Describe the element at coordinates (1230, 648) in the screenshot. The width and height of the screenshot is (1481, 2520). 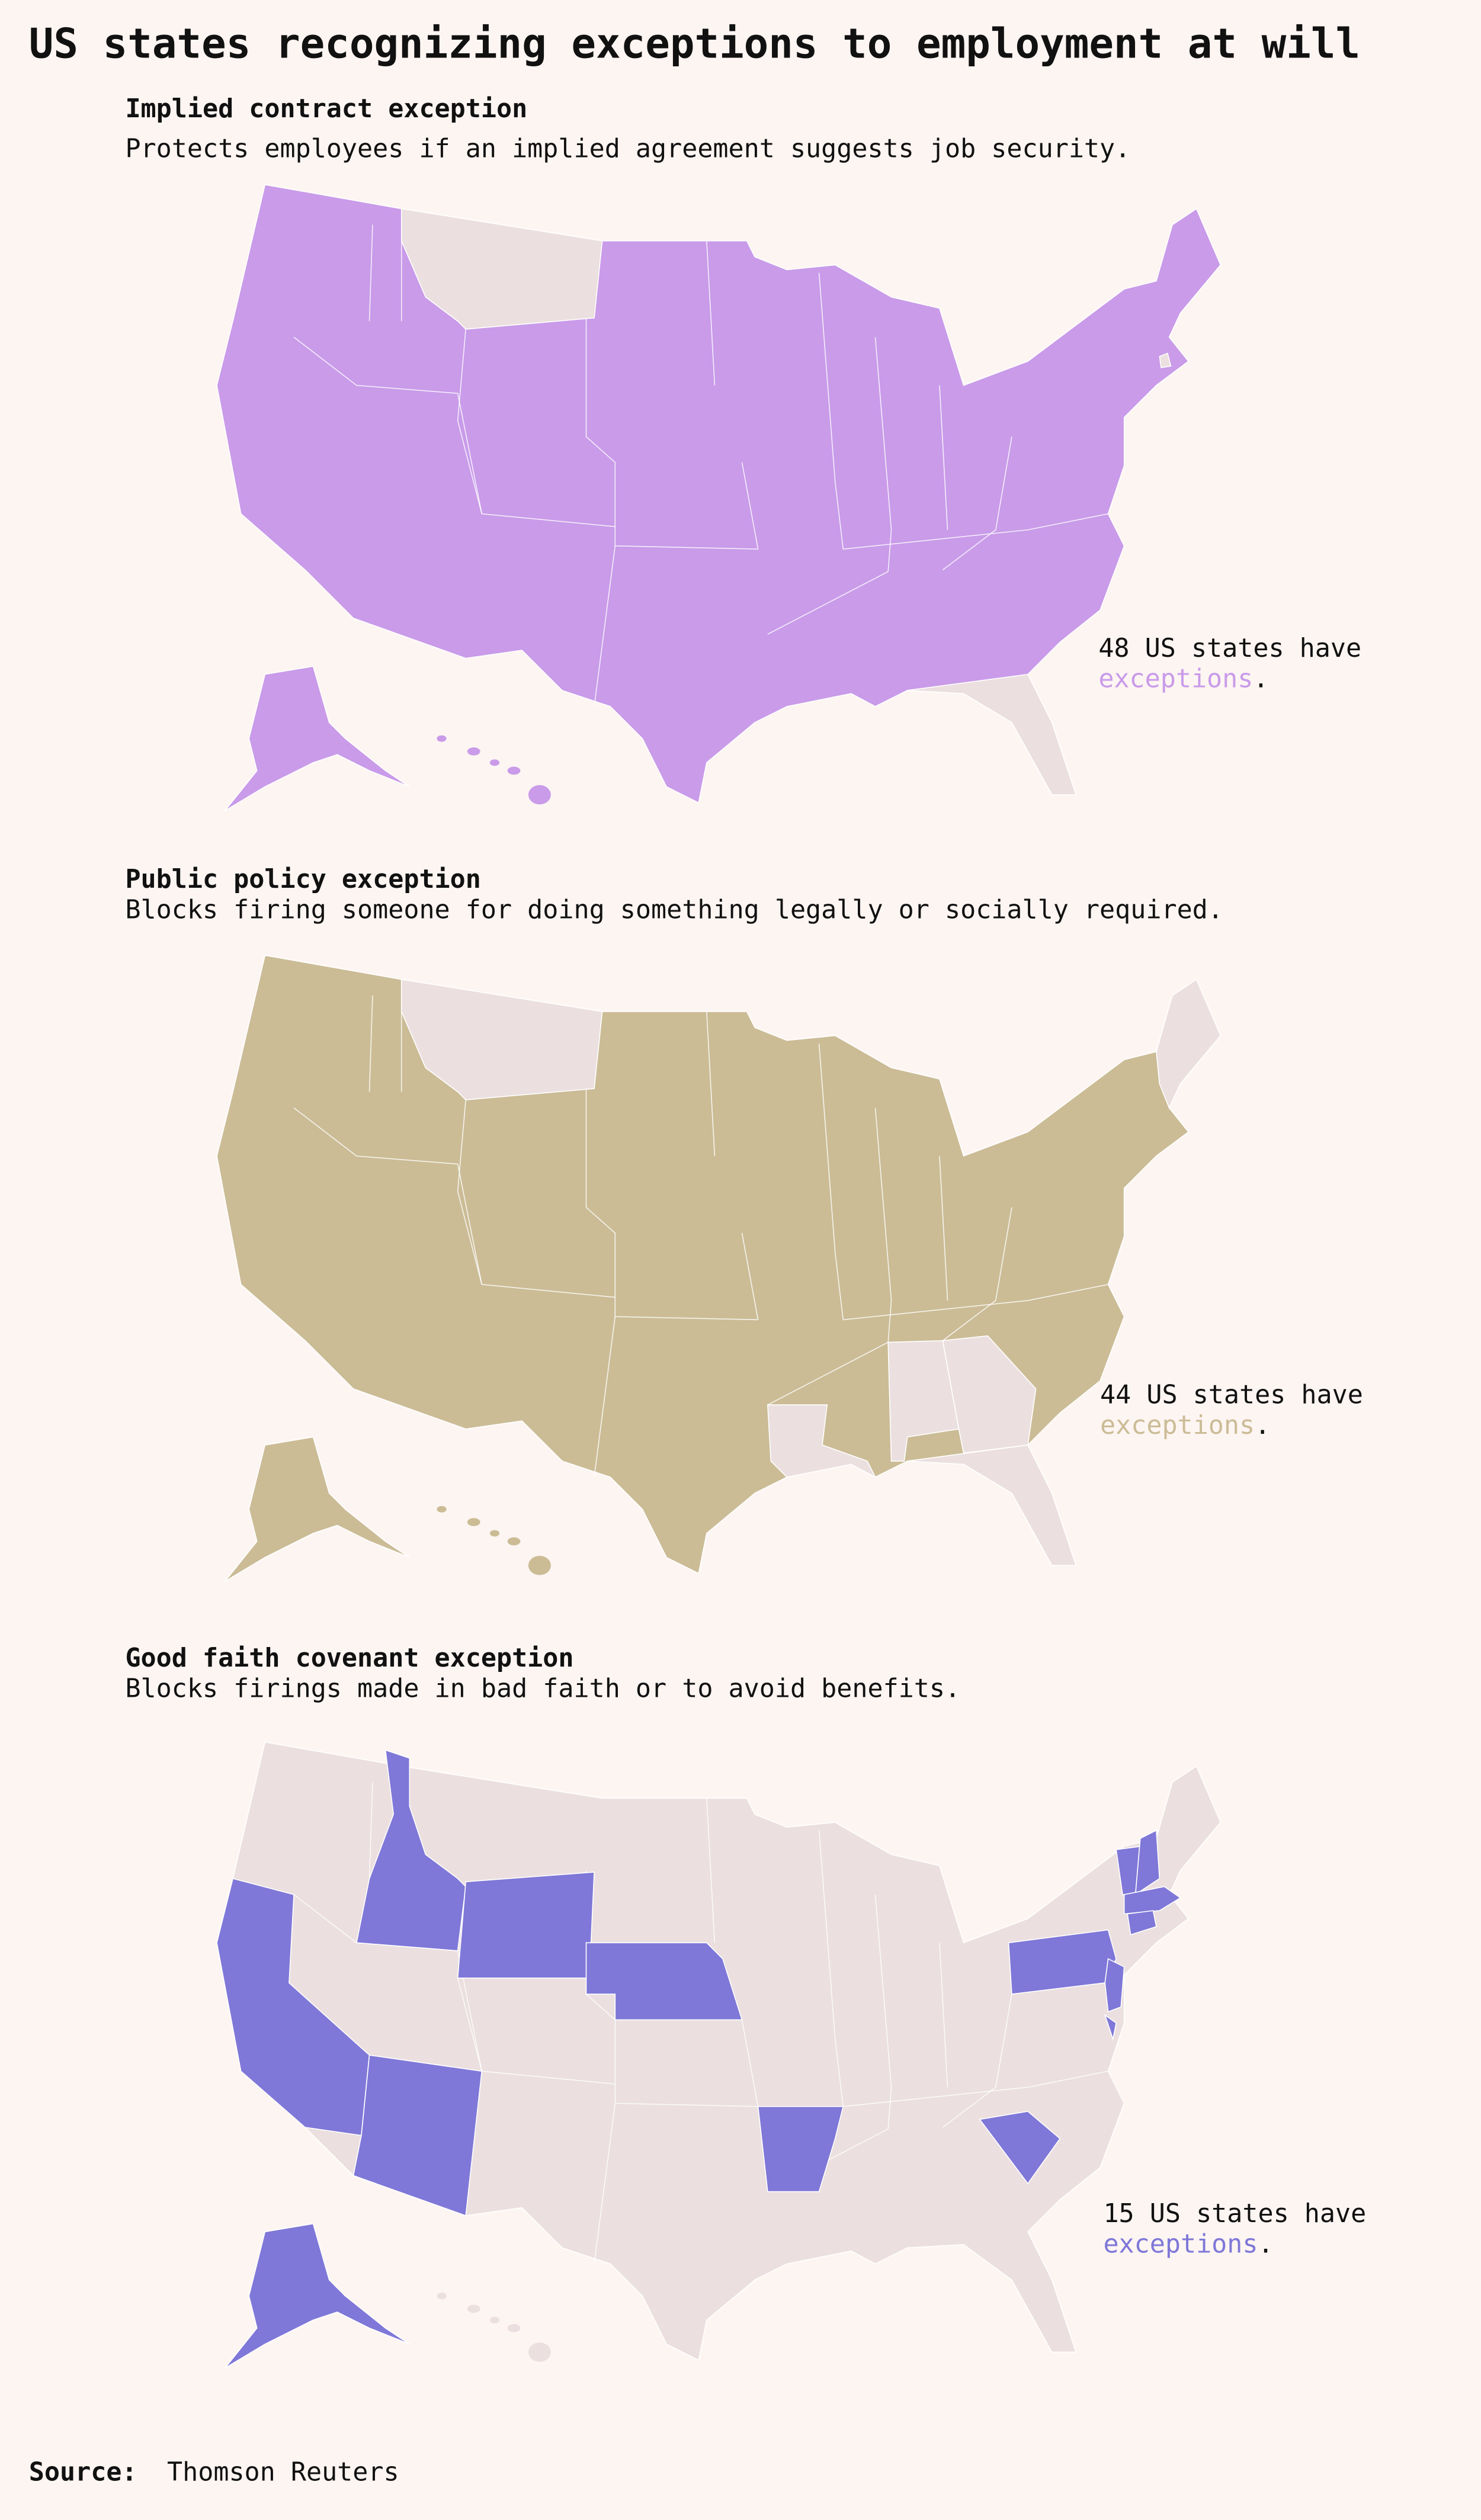
I see `count-note: 48 US states have` at that location.